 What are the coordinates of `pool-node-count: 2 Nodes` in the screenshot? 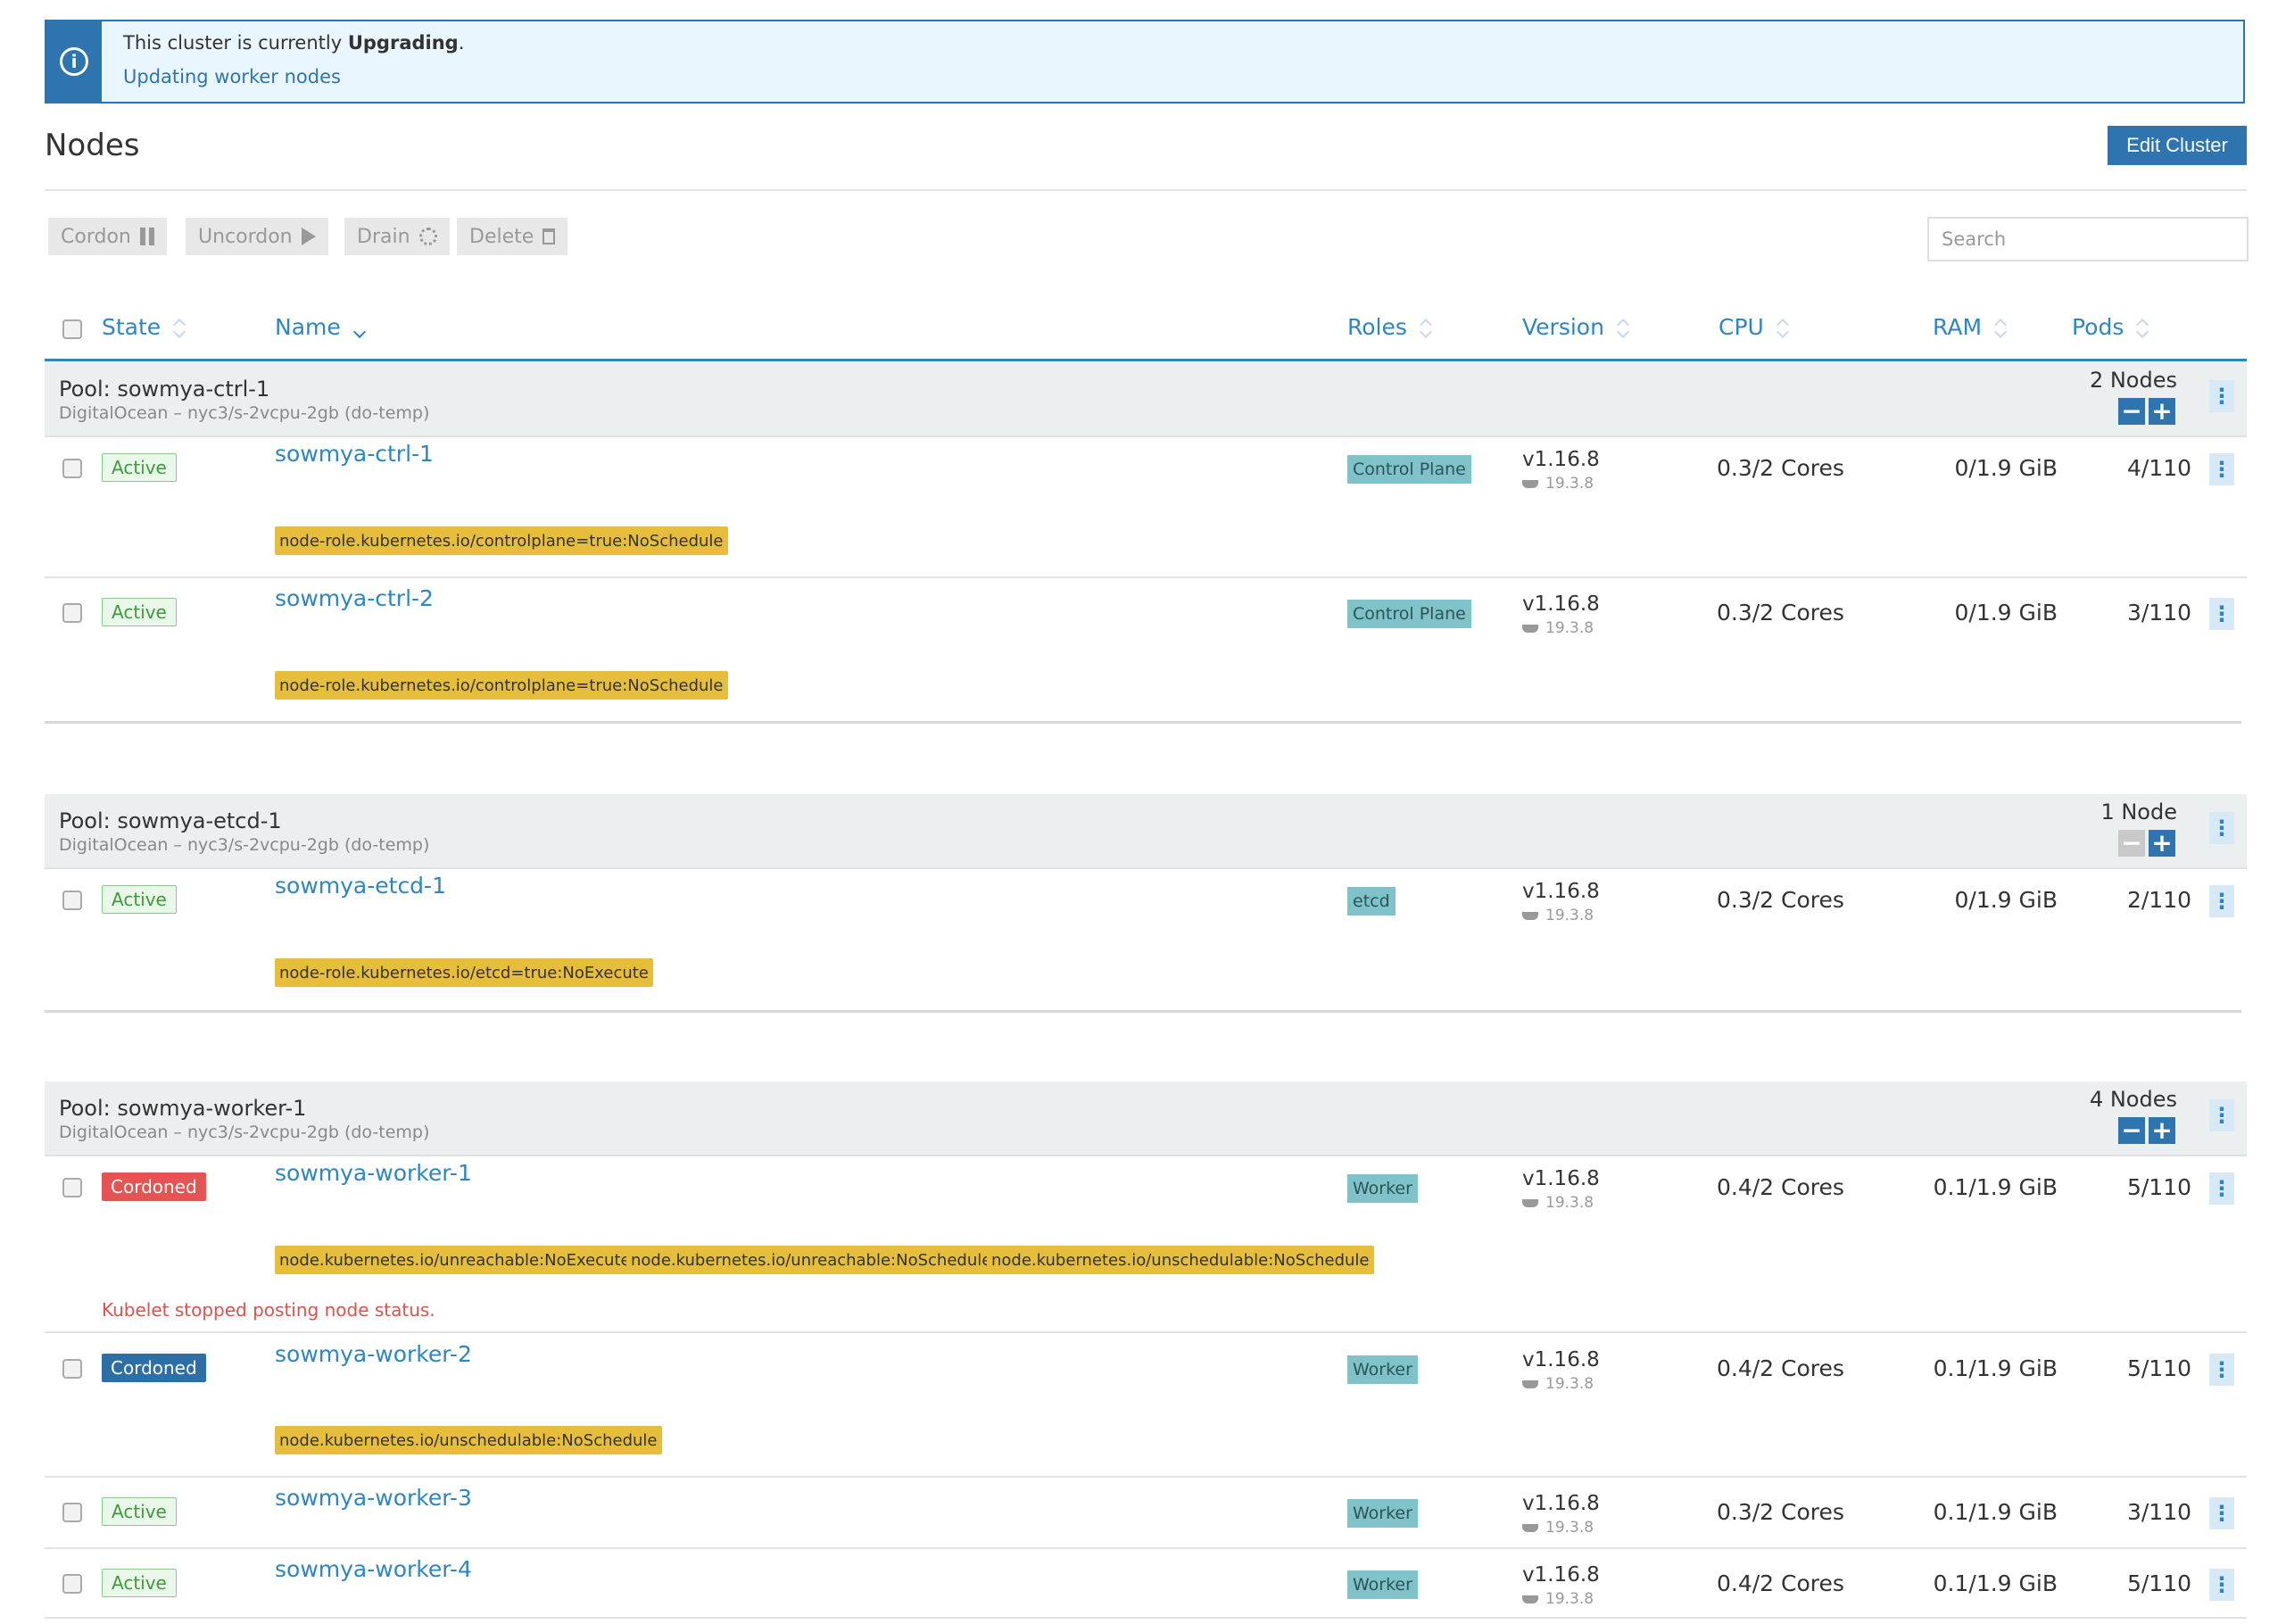 It's located at (2133, 380).